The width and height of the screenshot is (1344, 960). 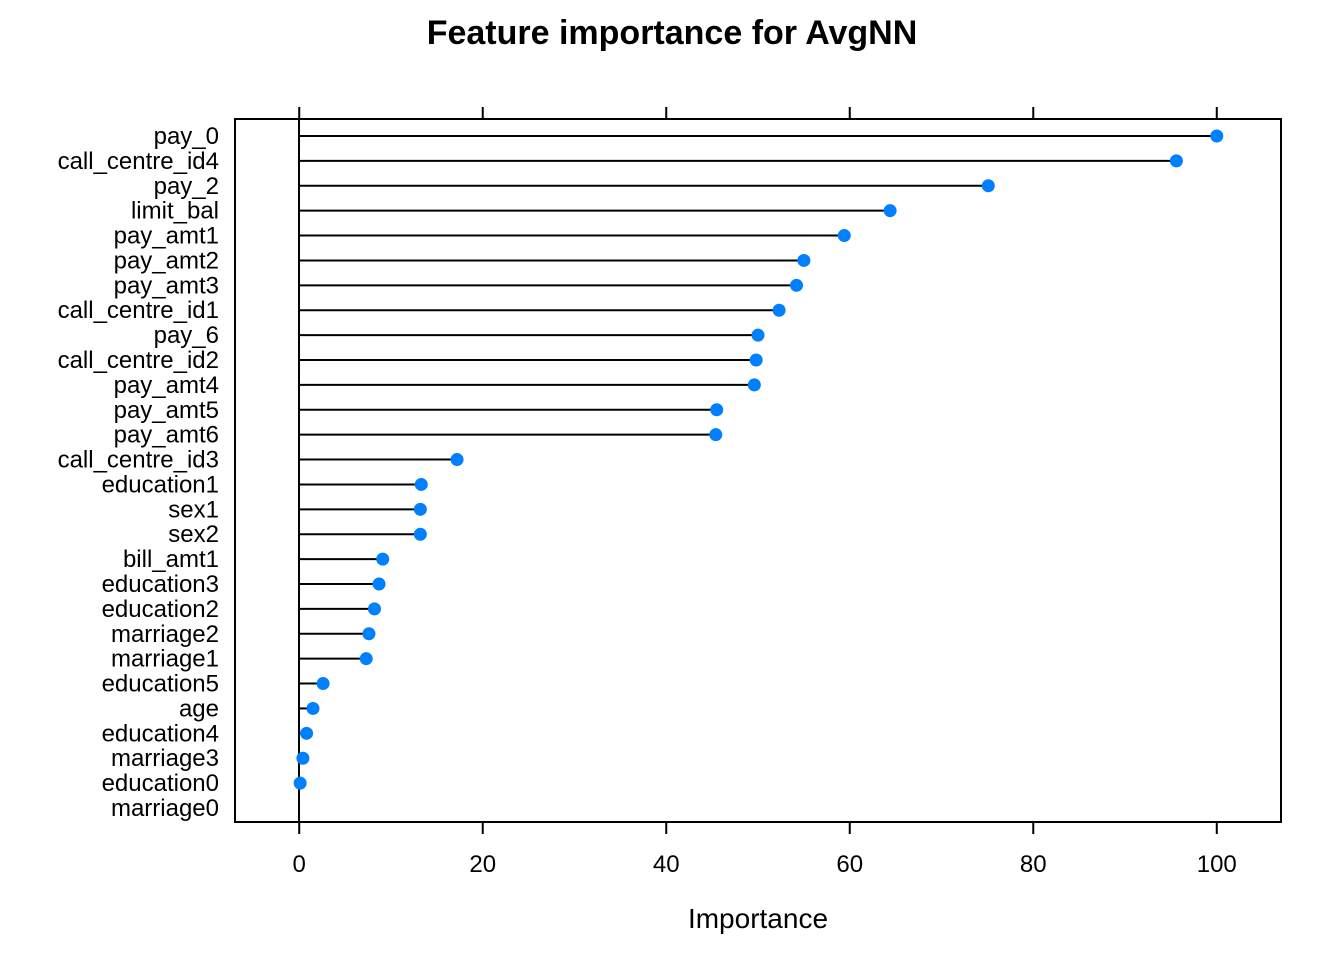 What do you see at coordinates (482, 864) in the screenshot?
I see `x-tick-label: 20` at bounding box center [482, 864].